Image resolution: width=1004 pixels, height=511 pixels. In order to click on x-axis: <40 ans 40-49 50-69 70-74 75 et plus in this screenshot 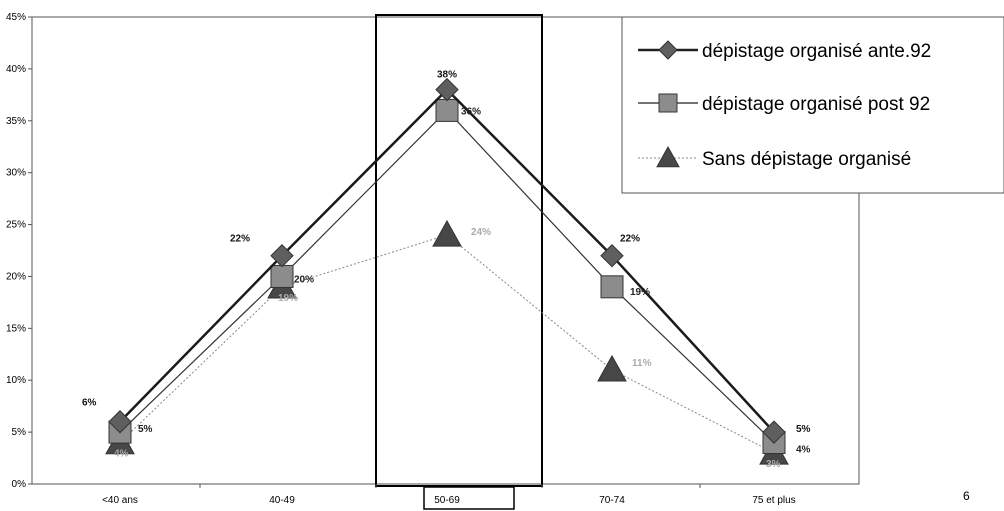, I will do `click(449, 495)`.